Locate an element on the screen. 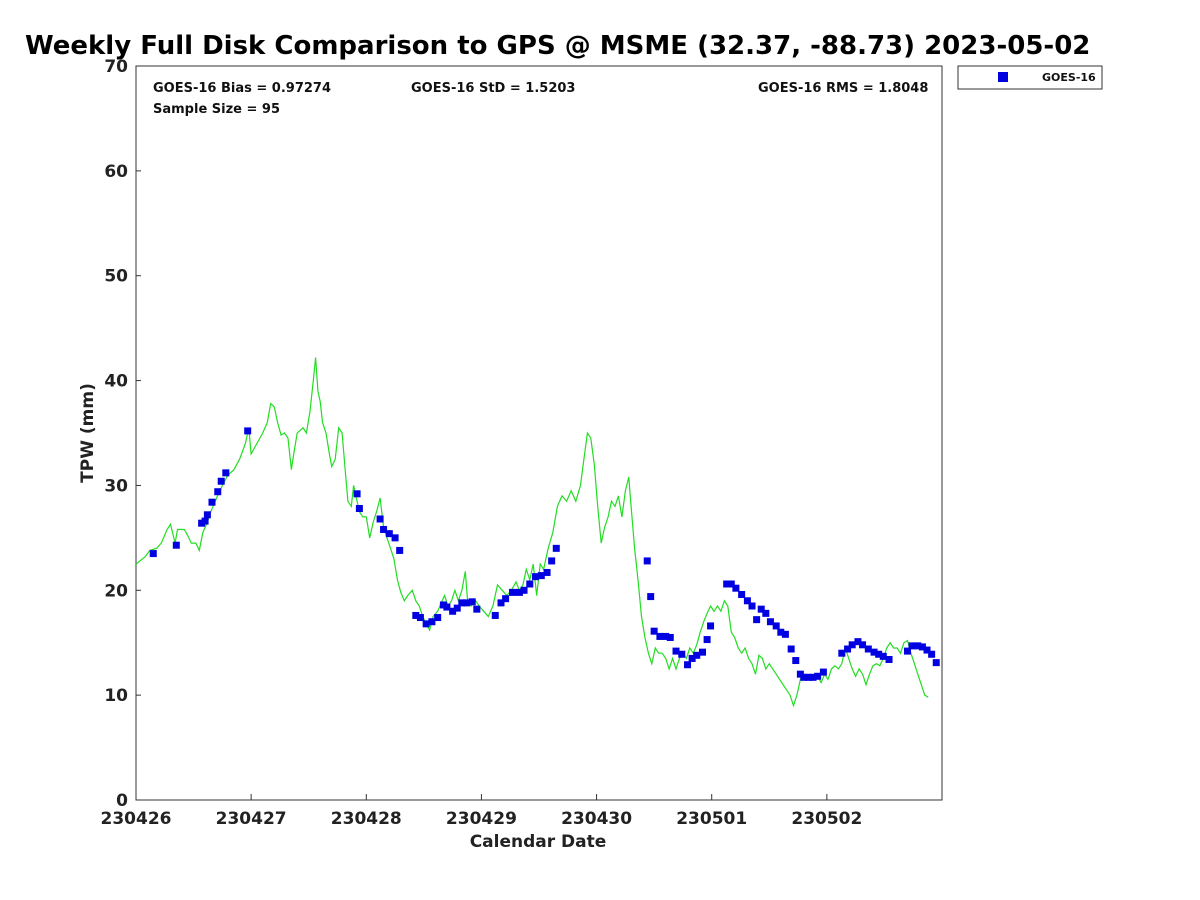  y-axis-label: TPW (mm) is located at coordinates (88, 433).